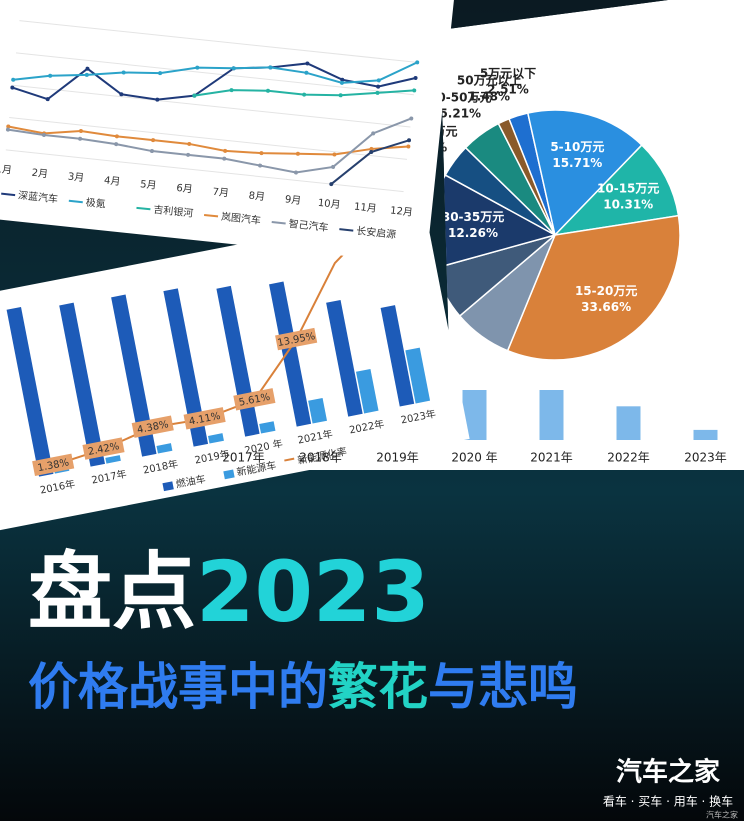 This screenshot has width=744, height=821. I want to click on slice-label: 50万元以上, so click(489, 80).